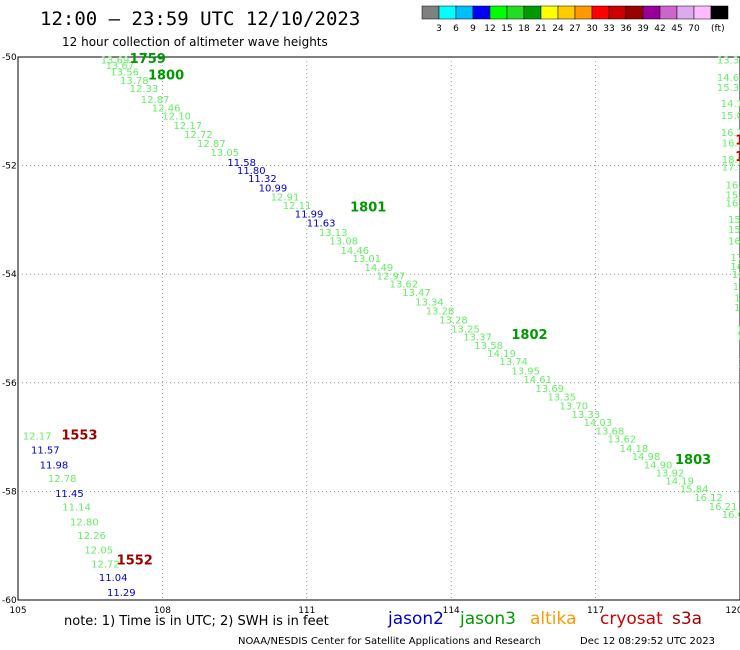 The image size is (740, 650). Describe the element at coordinates (558, 29) in the screenshot. I see `color-scale-label: 24` at that location.